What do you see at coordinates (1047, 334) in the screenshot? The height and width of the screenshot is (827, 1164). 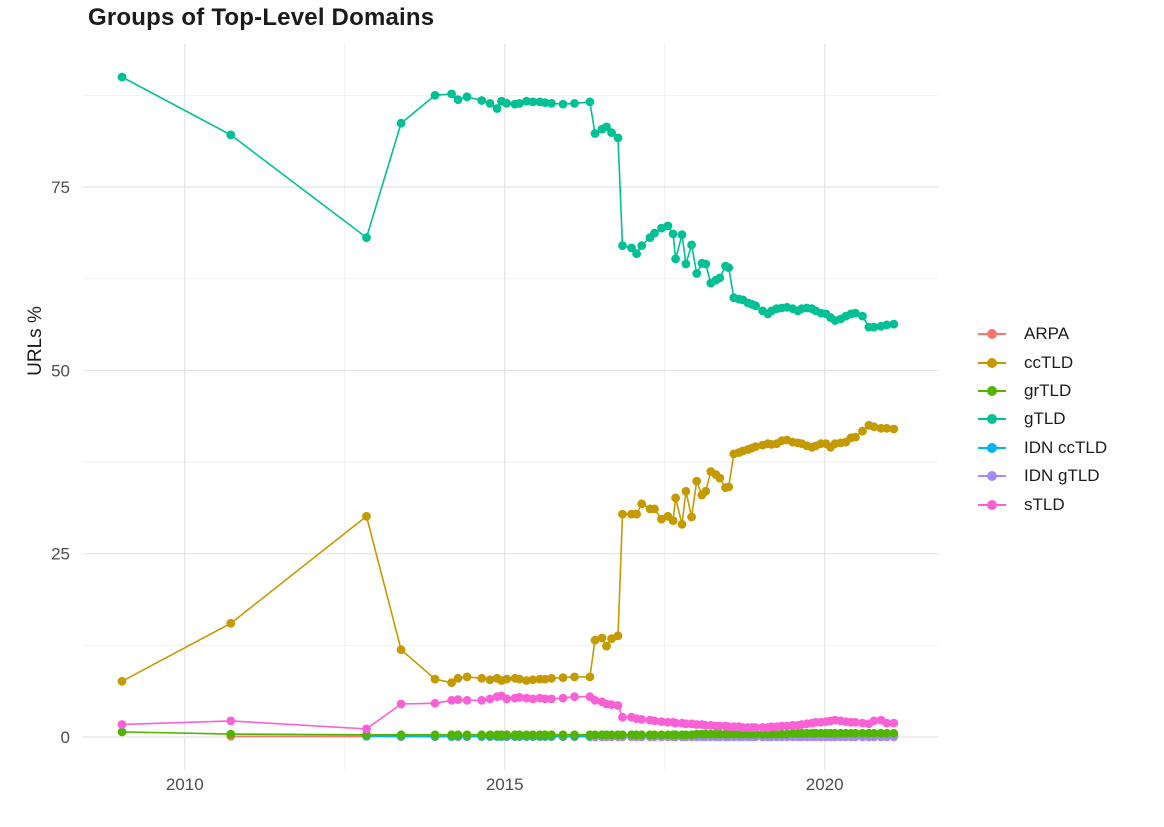 I see `legend-label: ARPA` at bounding box center [1047, 334].